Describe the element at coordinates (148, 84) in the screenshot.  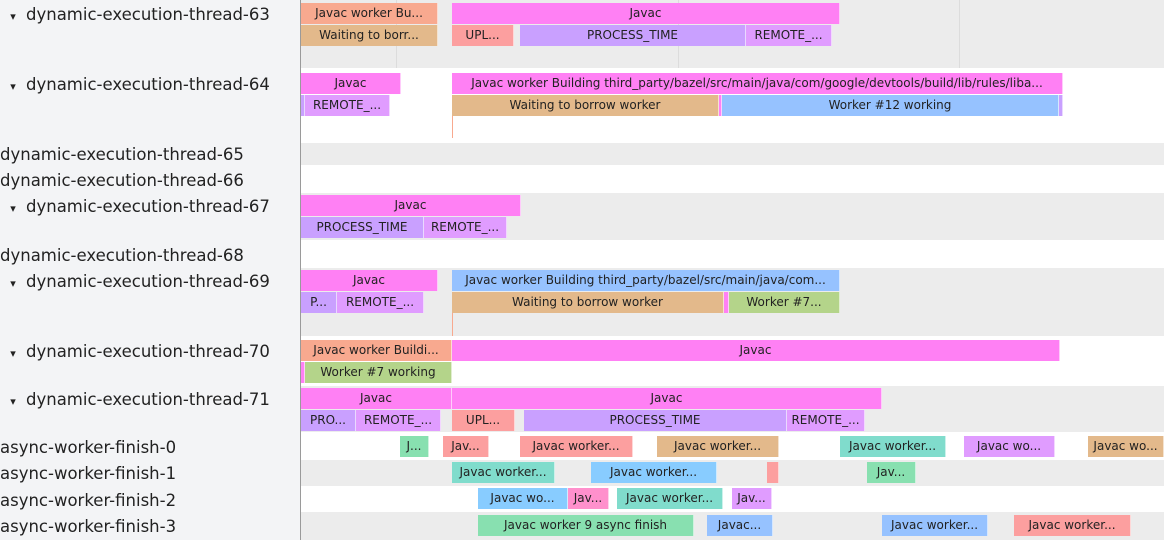
I see `track-name: dynamic-execution-thread-64` at that location.